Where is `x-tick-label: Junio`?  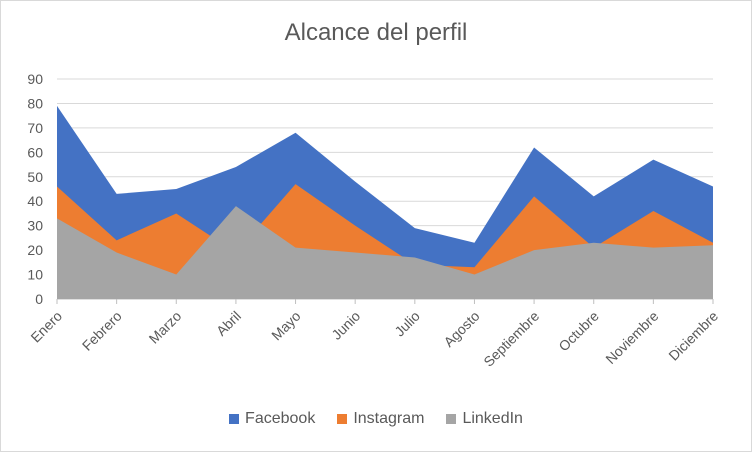 x-tick-label: Junio is located at coordinates (345, 325).